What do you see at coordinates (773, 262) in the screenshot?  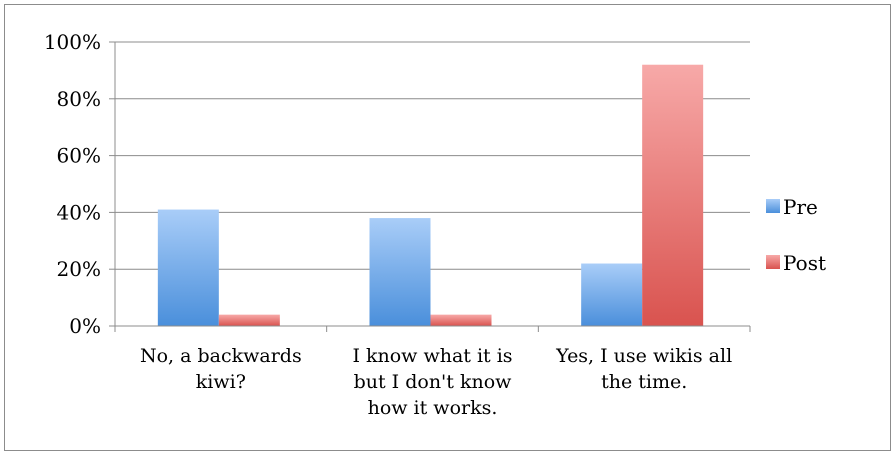 I see `legend-swatch-post` at bounding box center [773, 262].